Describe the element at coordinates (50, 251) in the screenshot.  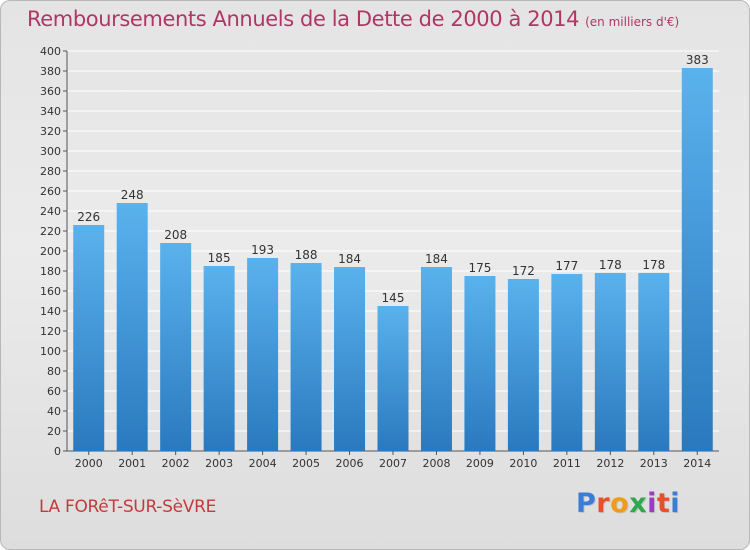
I see `y-tick-label: 200` at that location.